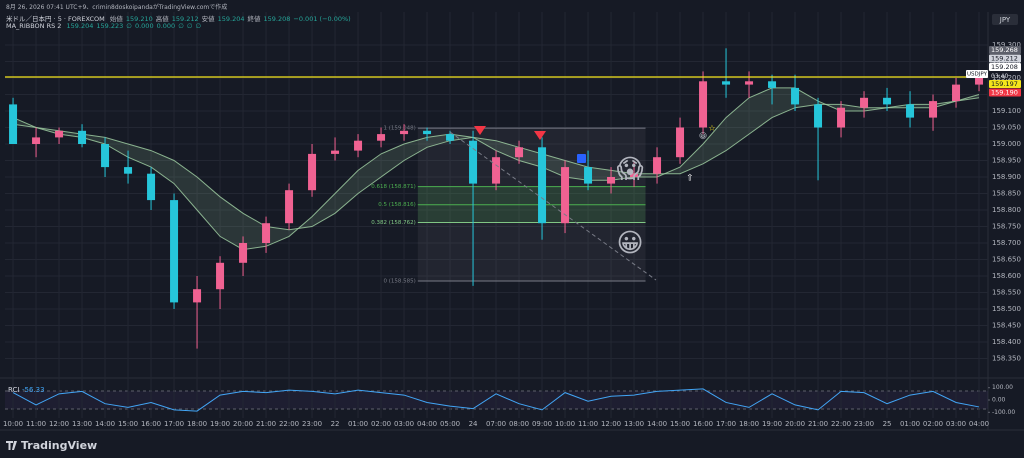 The width and height of the screenshot is (1024, 458). Describe the element at coordinates (254, 19) in the screenshot. I see `ohlc-label: 終値` at that location.